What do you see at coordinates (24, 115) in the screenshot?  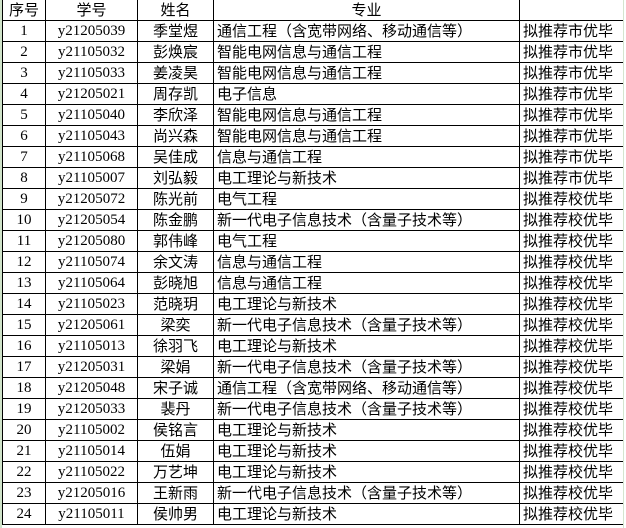 I see `cell-seq: 5` at bounding box center [24, 115].